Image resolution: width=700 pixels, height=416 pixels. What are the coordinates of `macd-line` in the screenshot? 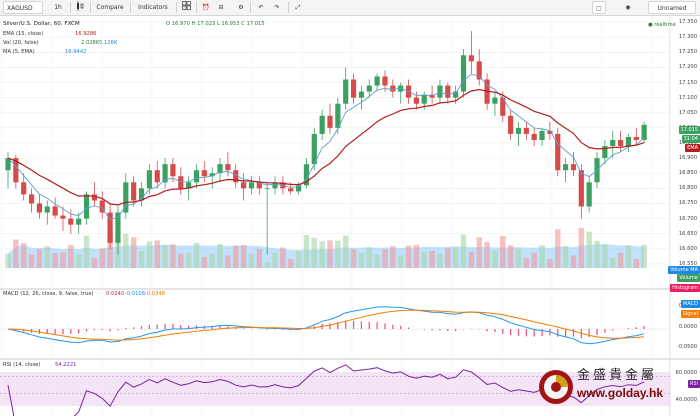 It's located at (326, 325).